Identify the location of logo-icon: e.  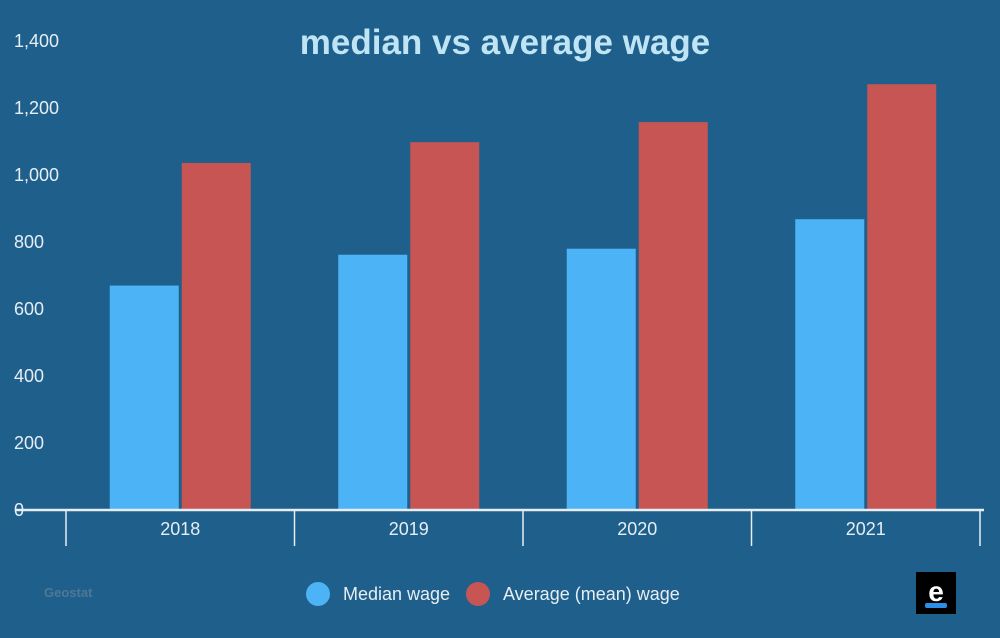
(936, 593).